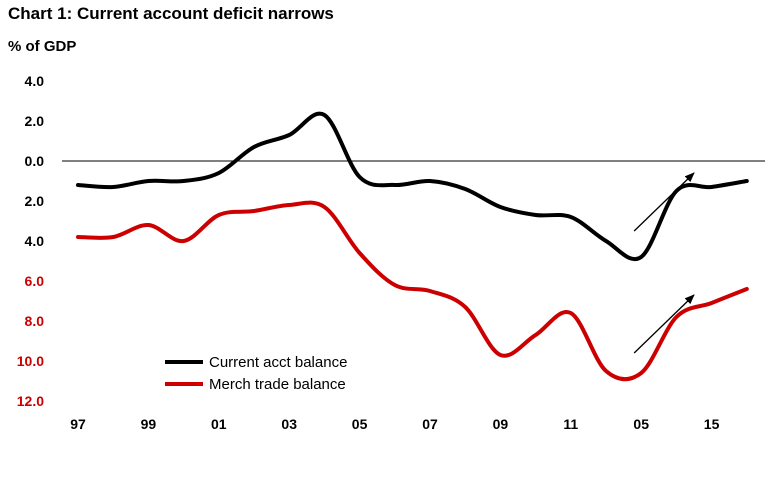  What do you see at coordinates (30, 361) in the screenshot?
I see `y-tick-label: 10.0` at bounding box center [30, 361].